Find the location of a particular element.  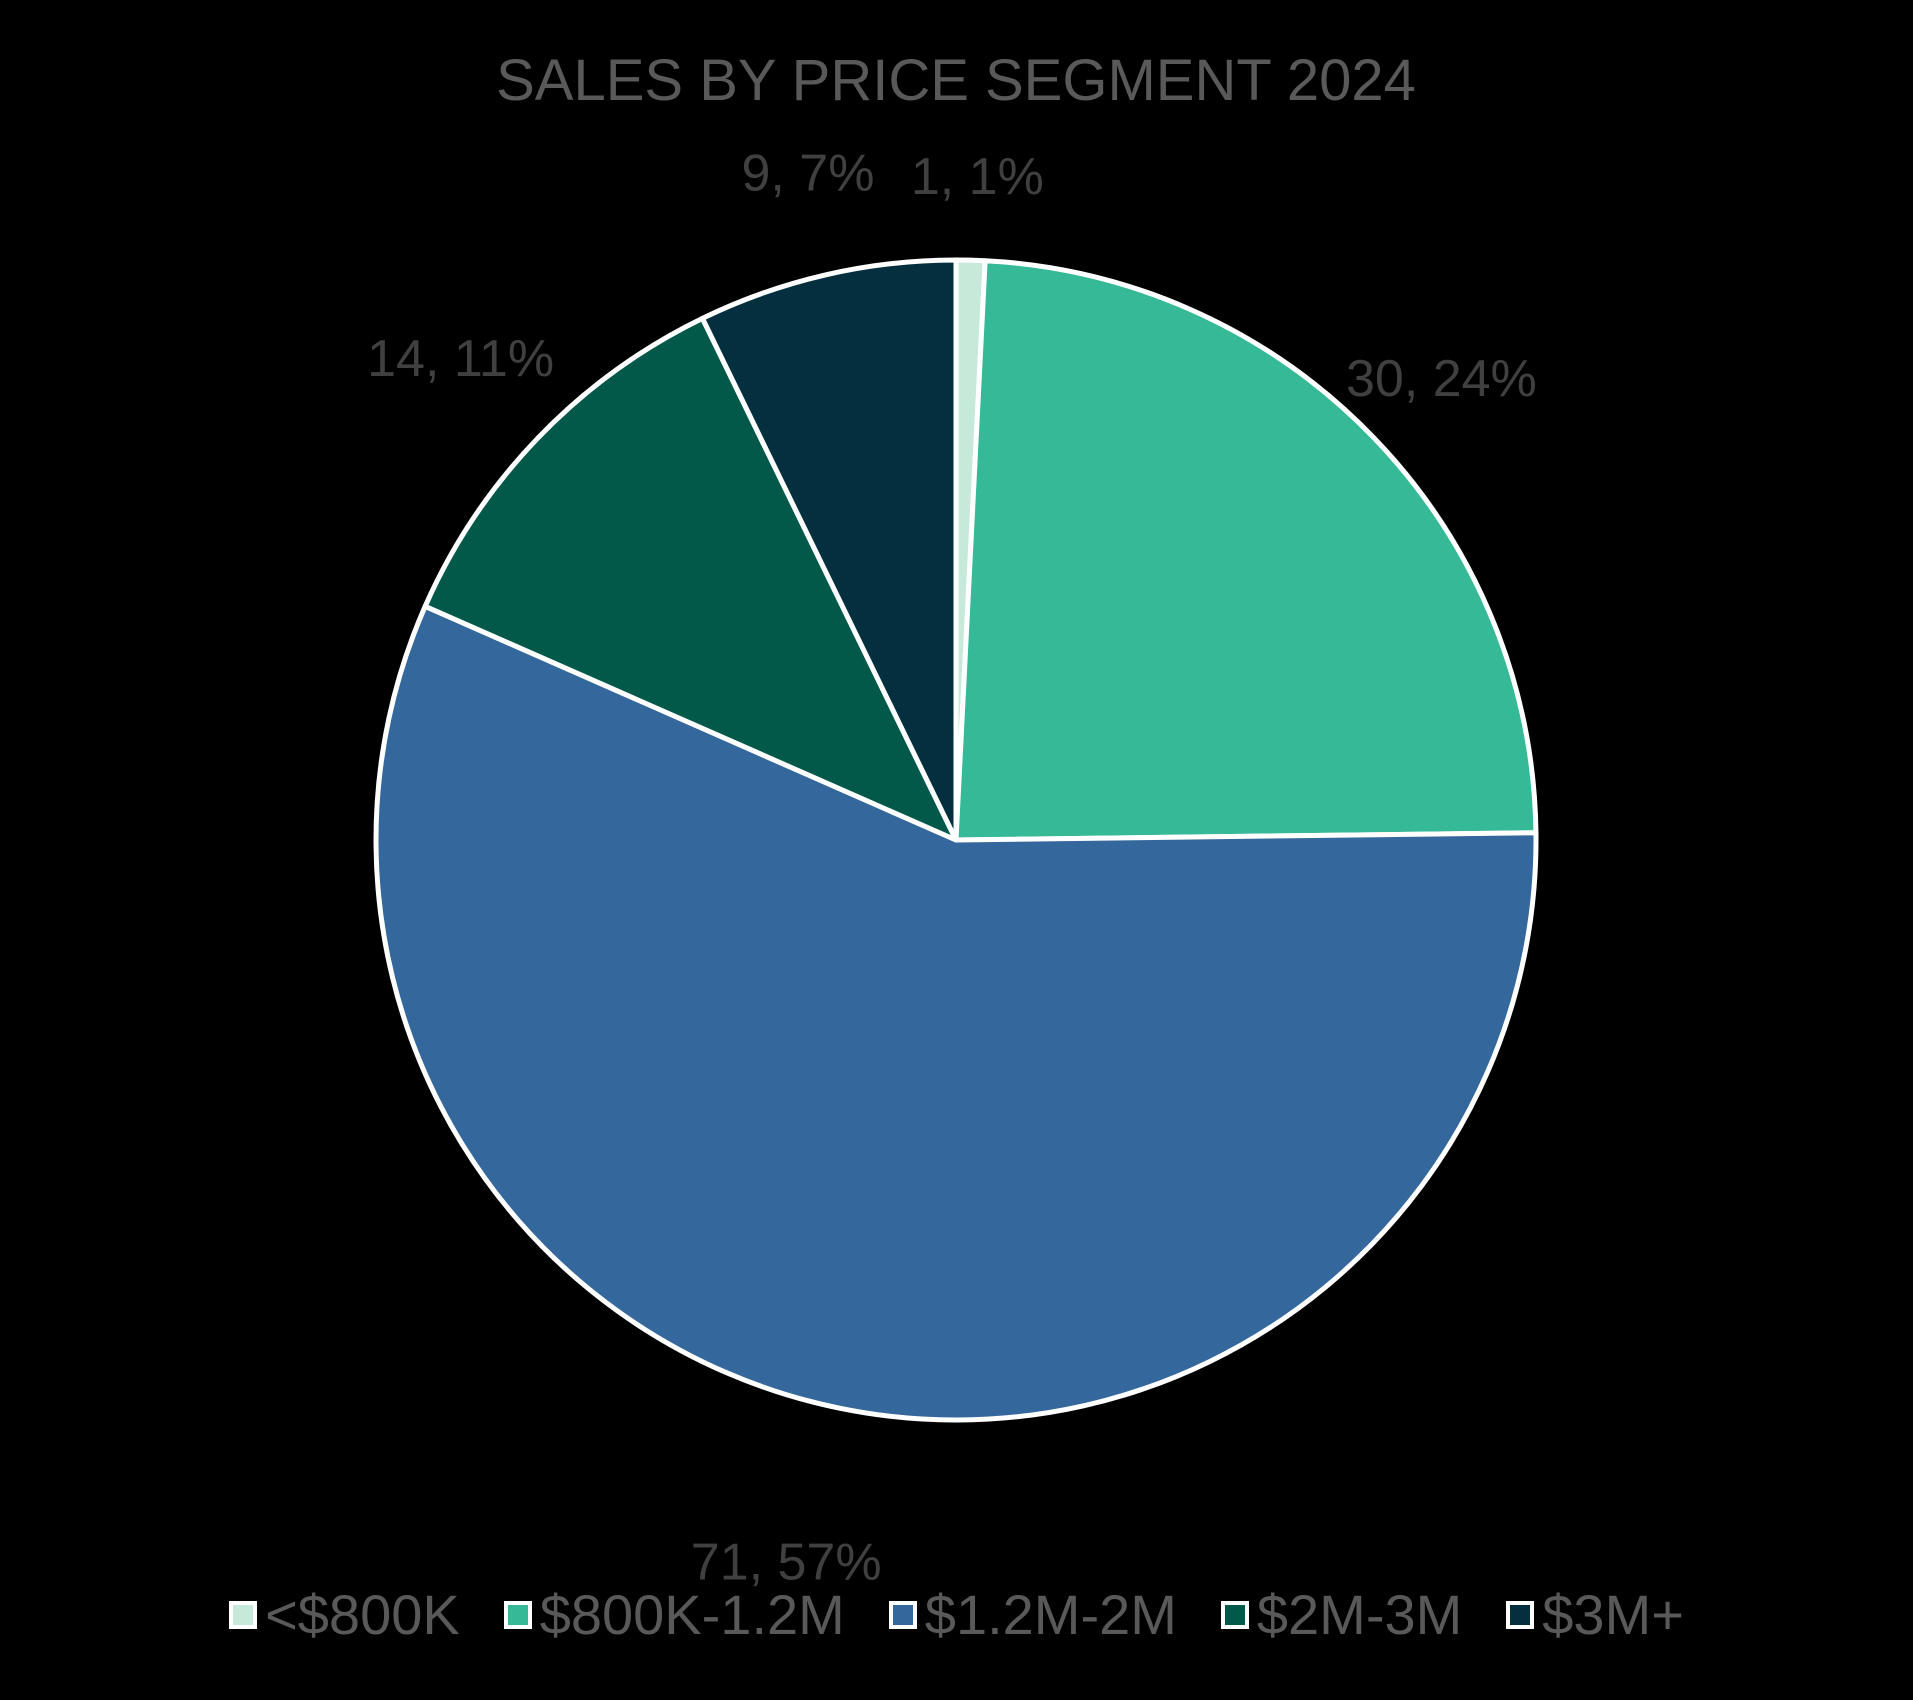

legend-item-4: $2M-3M is located at coordinates (1341, 1614).